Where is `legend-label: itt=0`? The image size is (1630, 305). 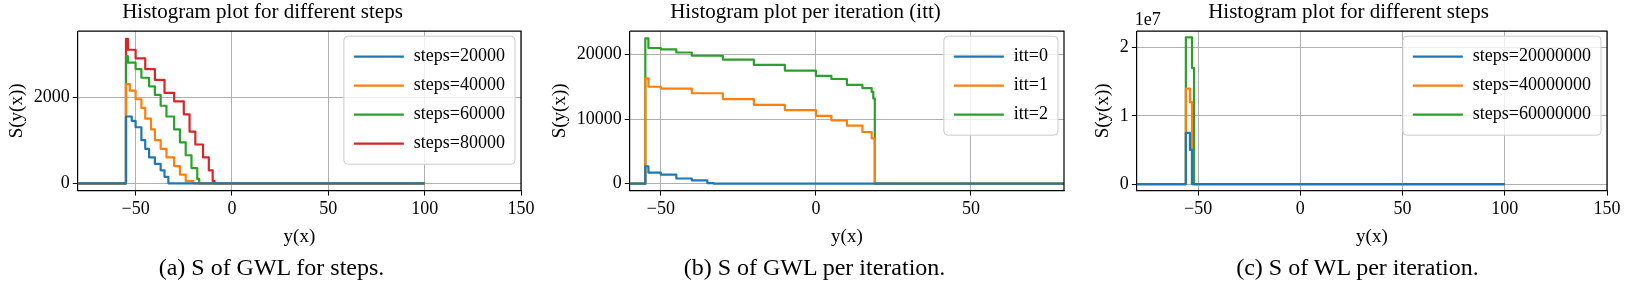
legend-label: itt=0 is located at coordinates (1030, 55).